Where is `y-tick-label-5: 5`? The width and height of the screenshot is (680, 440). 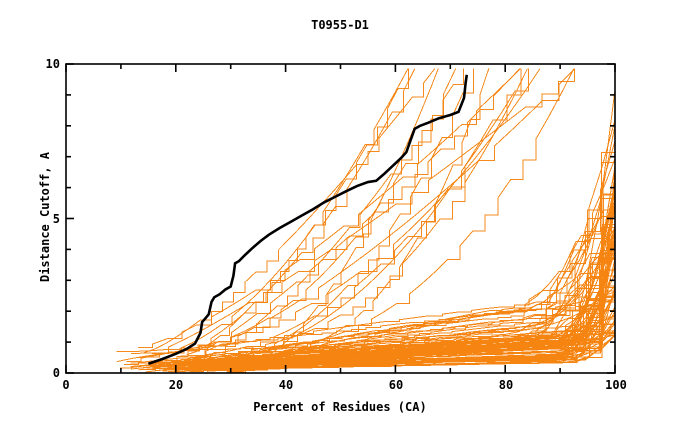
y-tick-label-5: 5 is located at coordinates (56, 219).